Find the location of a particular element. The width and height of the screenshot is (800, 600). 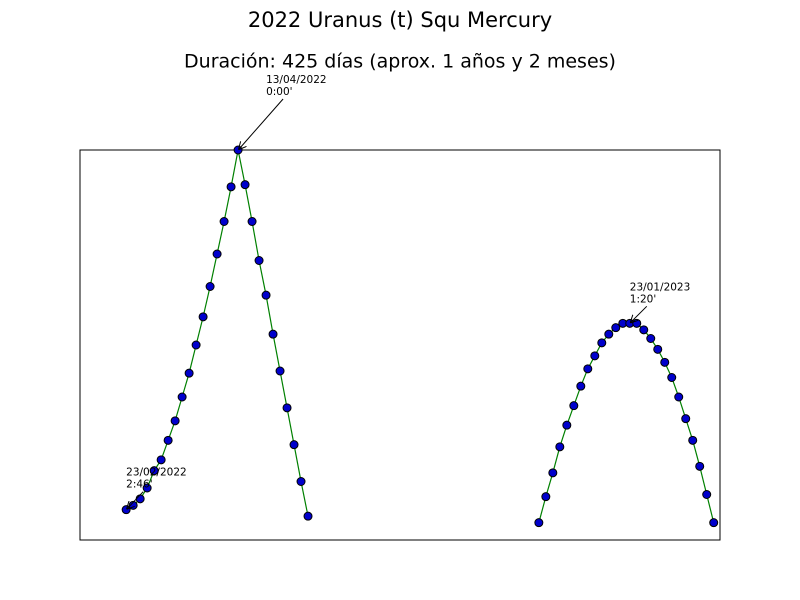

annotation-text: 23/01/2023 is located at coordinates (660, 287).